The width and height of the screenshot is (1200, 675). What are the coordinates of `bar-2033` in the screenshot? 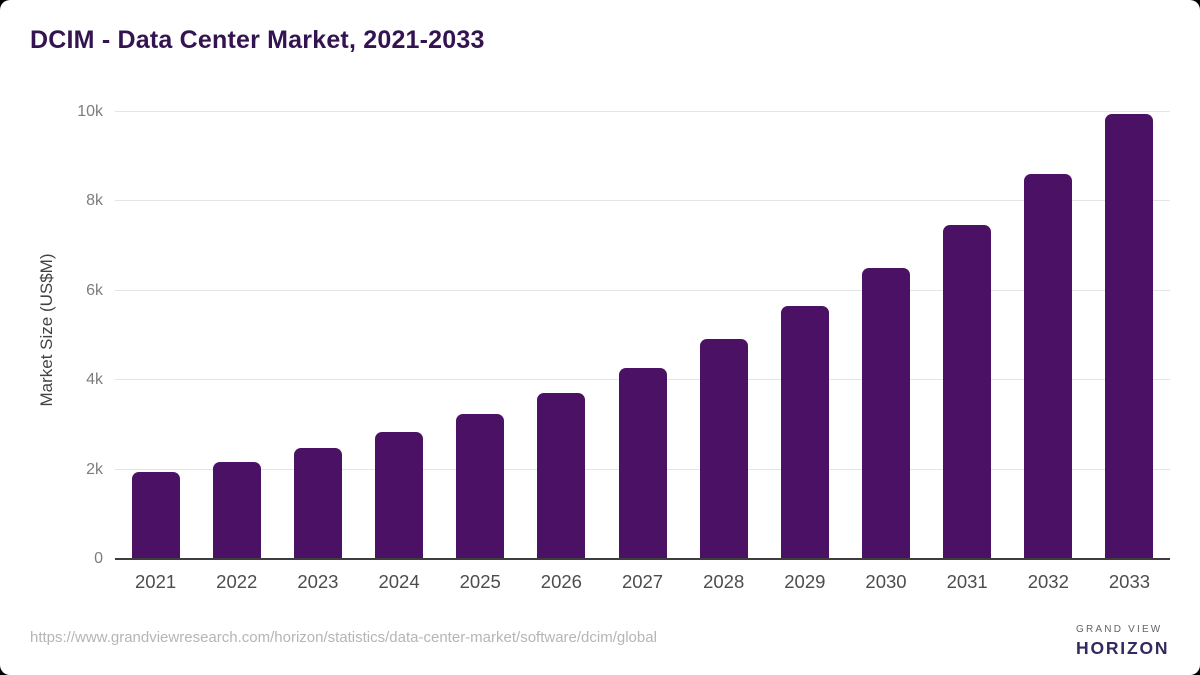 It's located at (1129, 336).